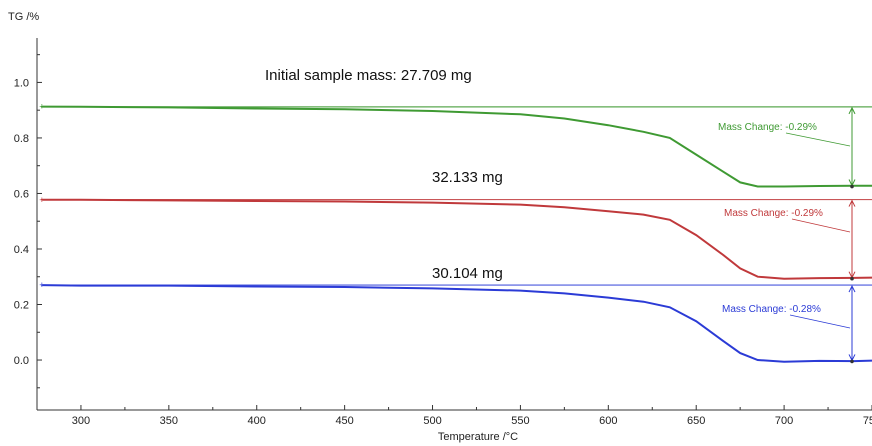  I want to click on y-tick-label: 0.0, so click(21, 361).